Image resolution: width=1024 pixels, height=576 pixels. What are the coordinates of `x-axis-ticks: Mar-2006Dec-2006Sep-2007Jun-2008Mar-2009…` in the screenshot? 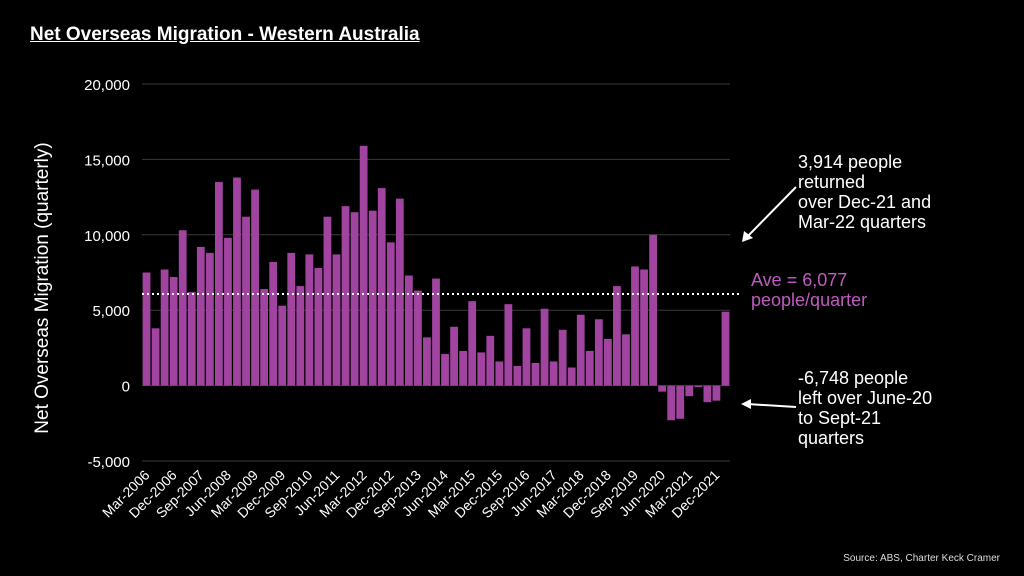 It's located at (411, 494).